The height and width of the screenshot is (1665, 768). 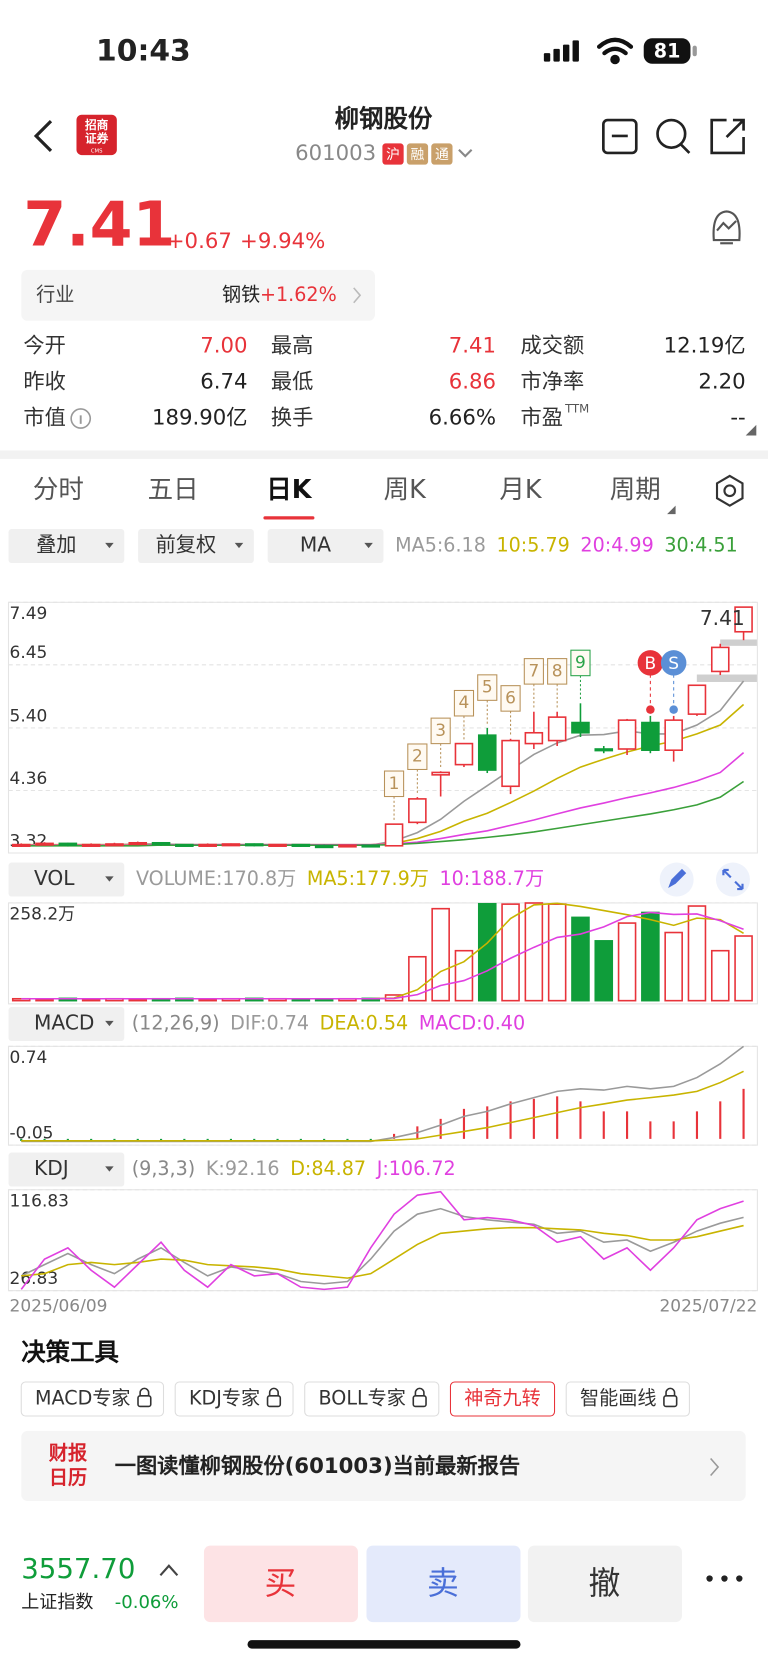 I want to click on signal-badge, so click(x=650, y=663).